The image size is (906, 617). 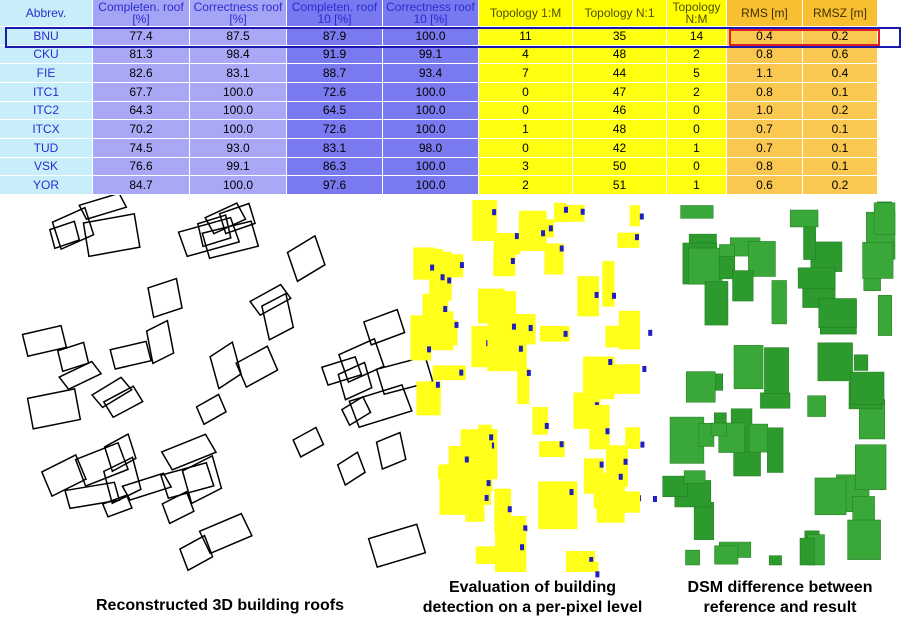 I want to click on data-cell: 87.9, so click(x=335, y=36).